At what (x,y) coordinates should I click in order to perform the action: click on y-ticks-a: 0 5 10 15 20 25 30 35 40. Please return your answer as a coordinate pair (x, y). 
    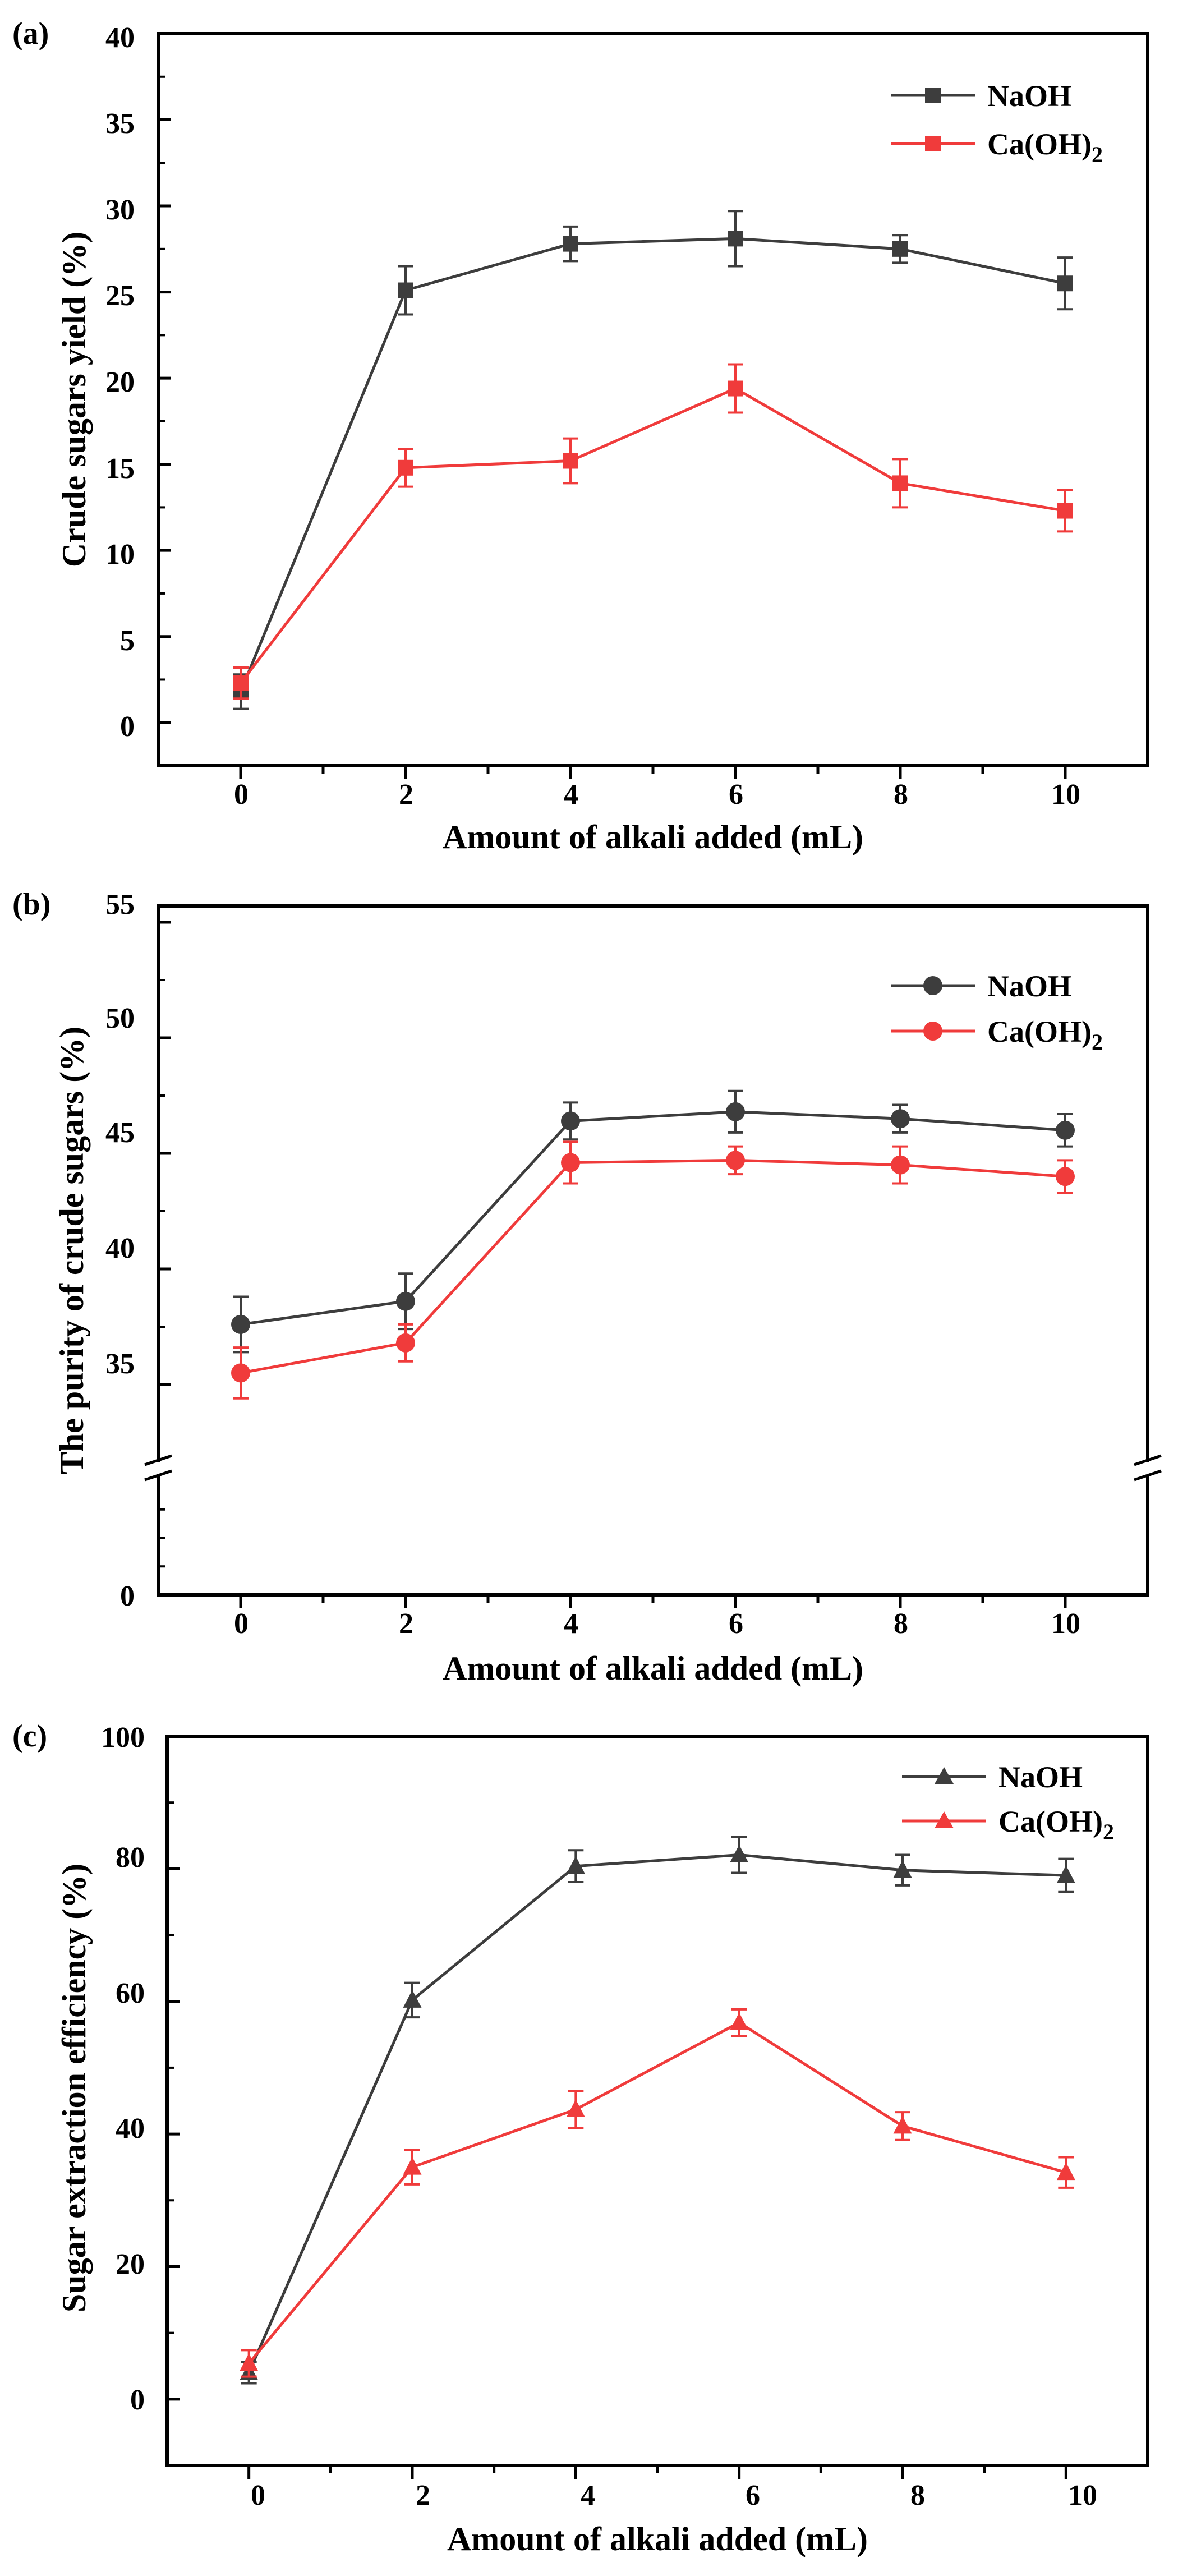
    Looking at the image, I should click on (120, 382).